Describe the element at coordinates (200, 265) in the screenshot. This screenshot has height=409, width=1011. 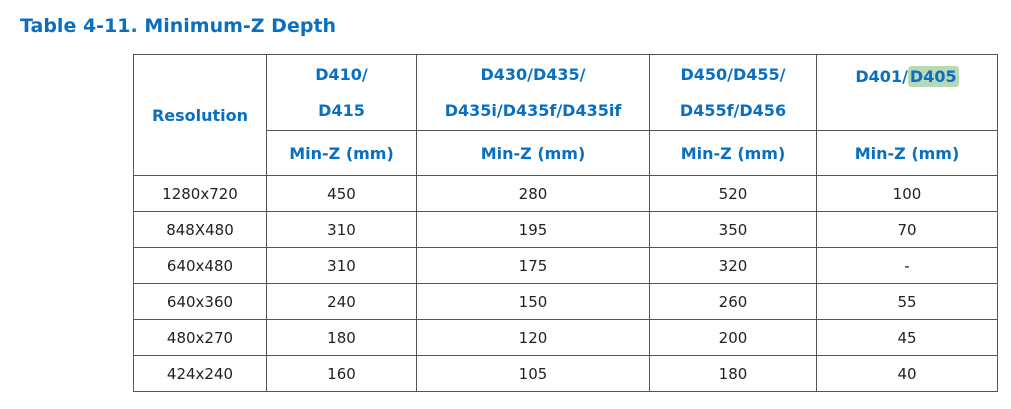
I see `resolution-cell: 640x480` at that location.